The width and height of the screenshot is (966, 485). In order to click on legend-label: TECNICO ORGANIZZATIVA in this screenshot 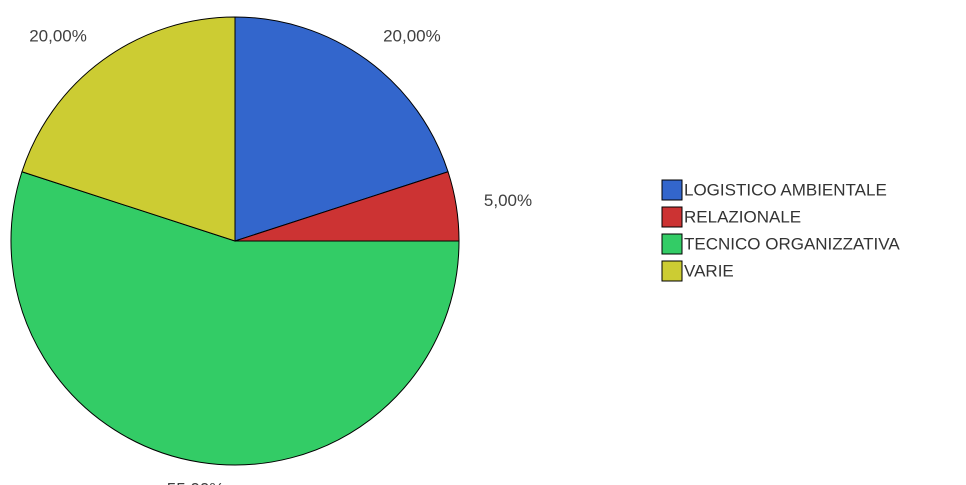, I will do `click(792, 243)`.